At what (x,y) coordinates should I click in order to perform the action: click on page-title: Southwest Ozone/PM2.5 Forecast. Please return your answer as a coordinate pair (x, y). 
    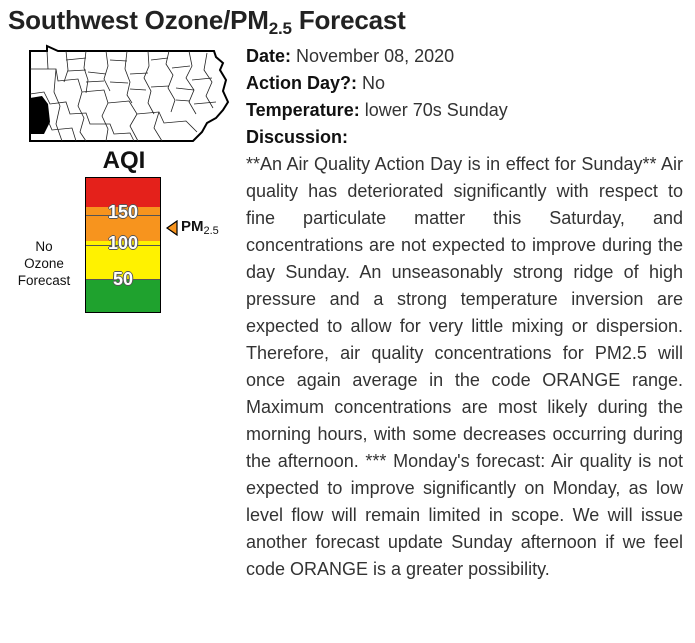
    Looking at the image, I should click on (207, 21).